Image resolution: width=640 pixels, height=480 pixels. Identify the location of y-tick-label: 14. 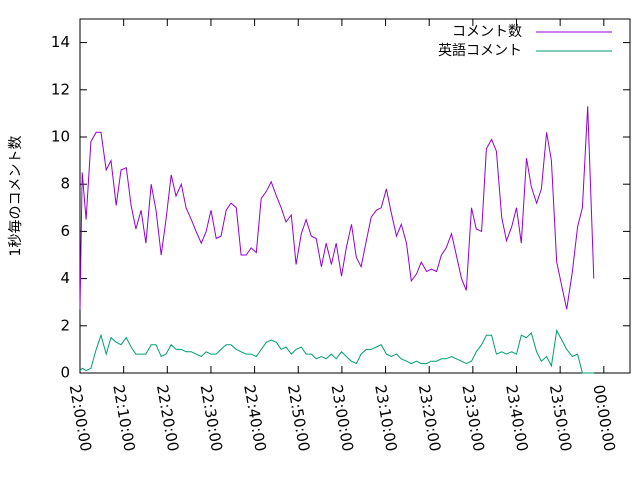
(60, 42).